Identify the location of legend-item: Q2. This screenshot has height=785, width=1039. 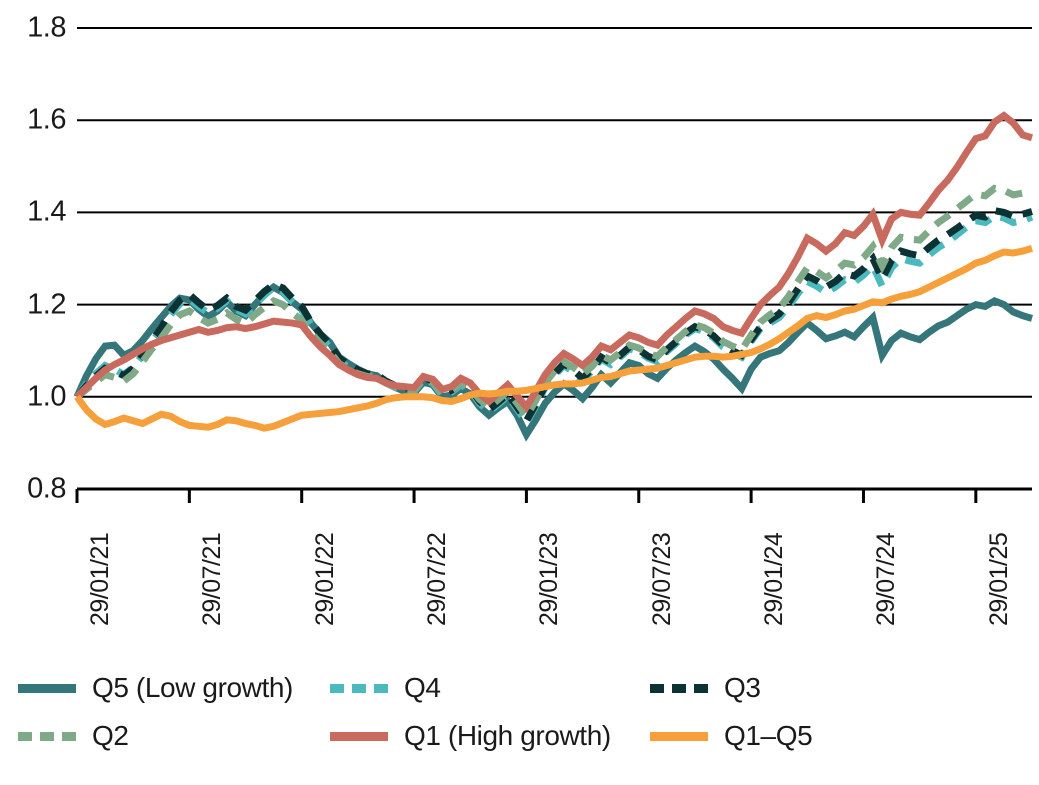
(73, 736).